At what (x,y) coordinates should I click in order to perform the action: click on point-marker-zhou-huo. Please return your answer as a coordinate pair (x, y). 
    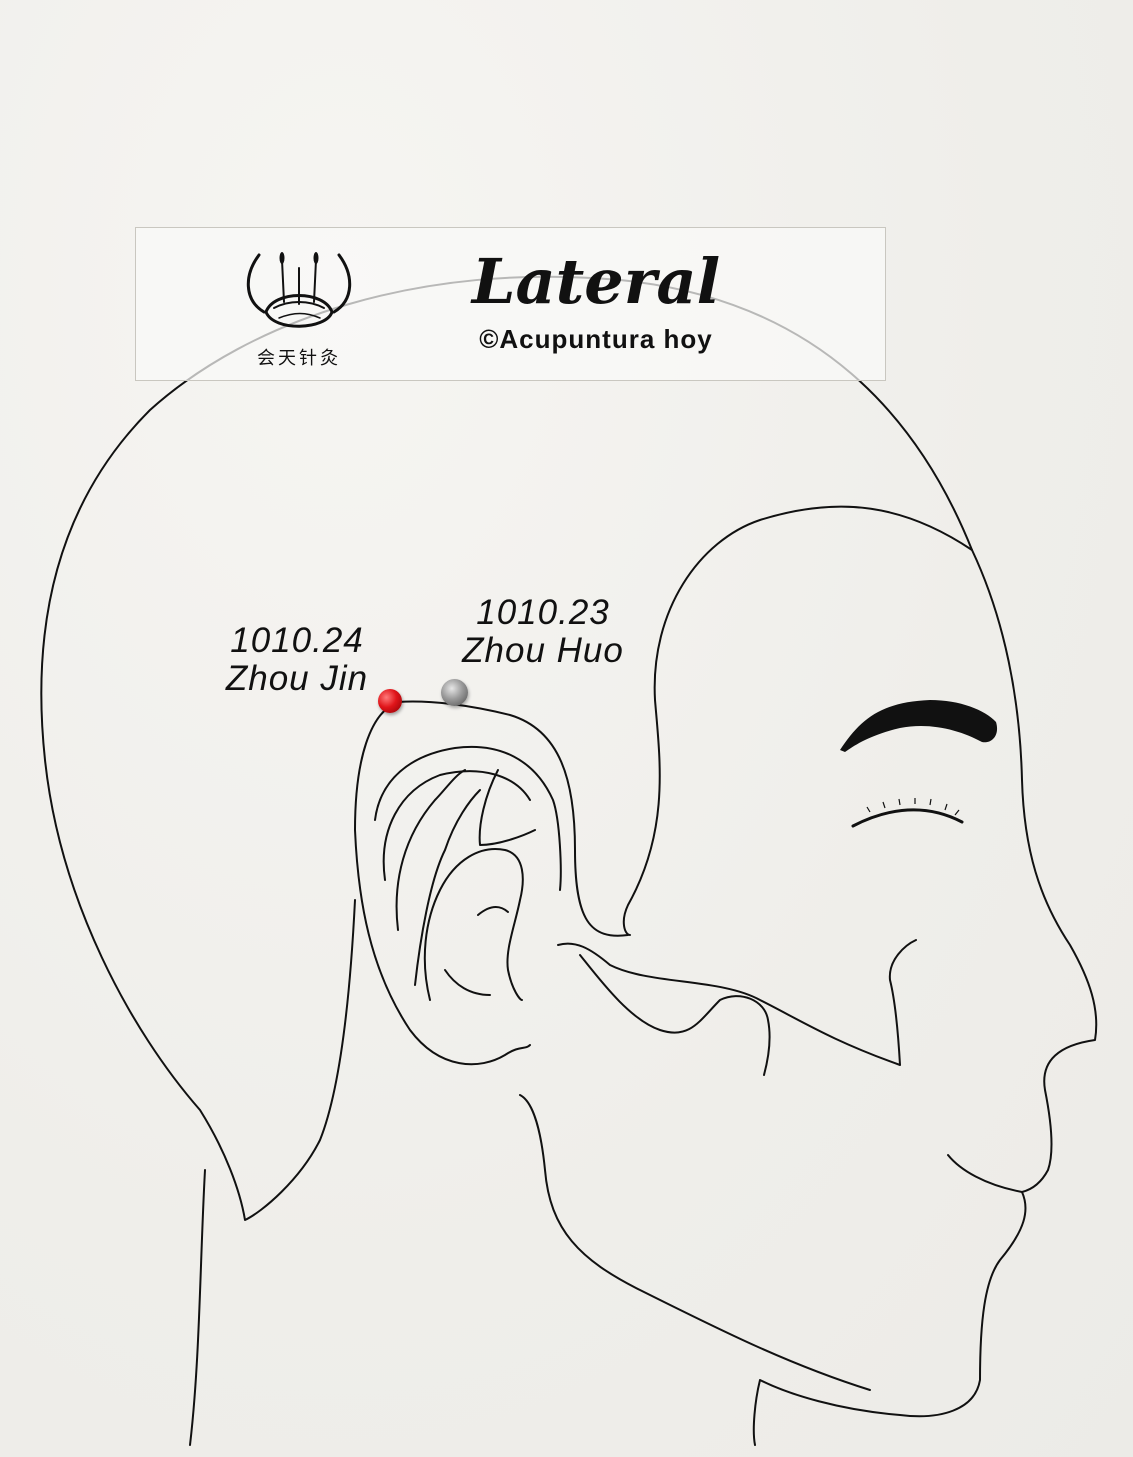
    Looking at the image, I should click on (454, 692).